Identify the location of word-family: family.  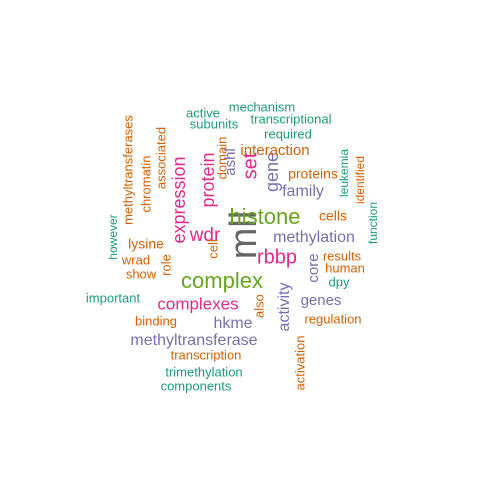
(303, 191).